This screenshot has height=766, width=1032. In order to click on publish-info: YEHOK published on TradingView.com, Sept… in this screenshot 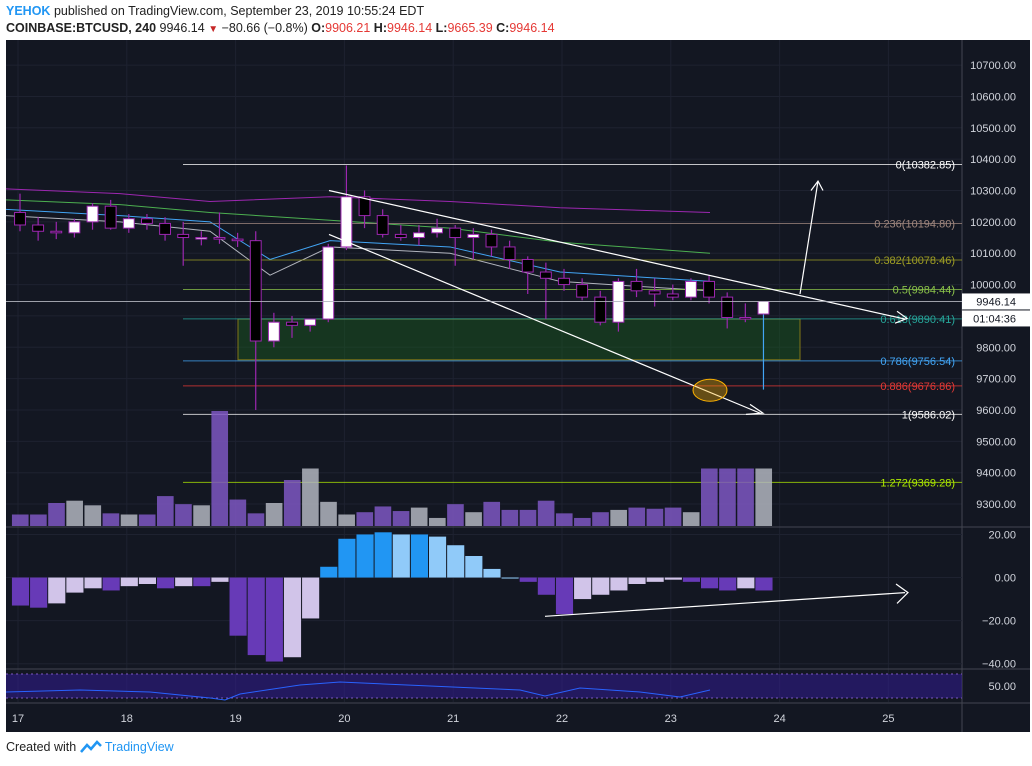, I will do `click(215, 11)`.